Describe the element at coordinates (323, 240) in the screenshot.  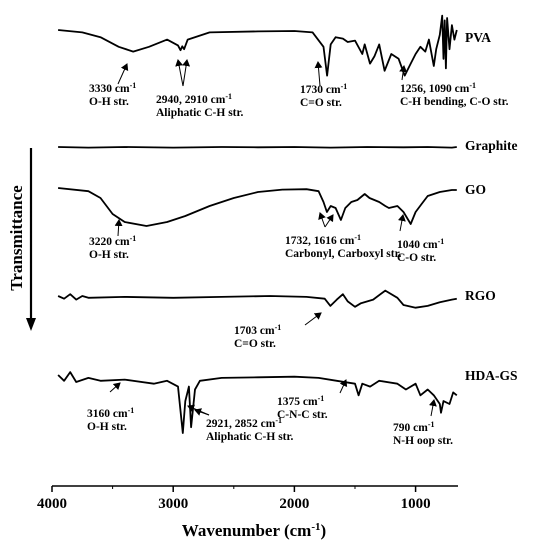
I see `annotation-wavenumber: 1732, 1616 cm-1` at that location.